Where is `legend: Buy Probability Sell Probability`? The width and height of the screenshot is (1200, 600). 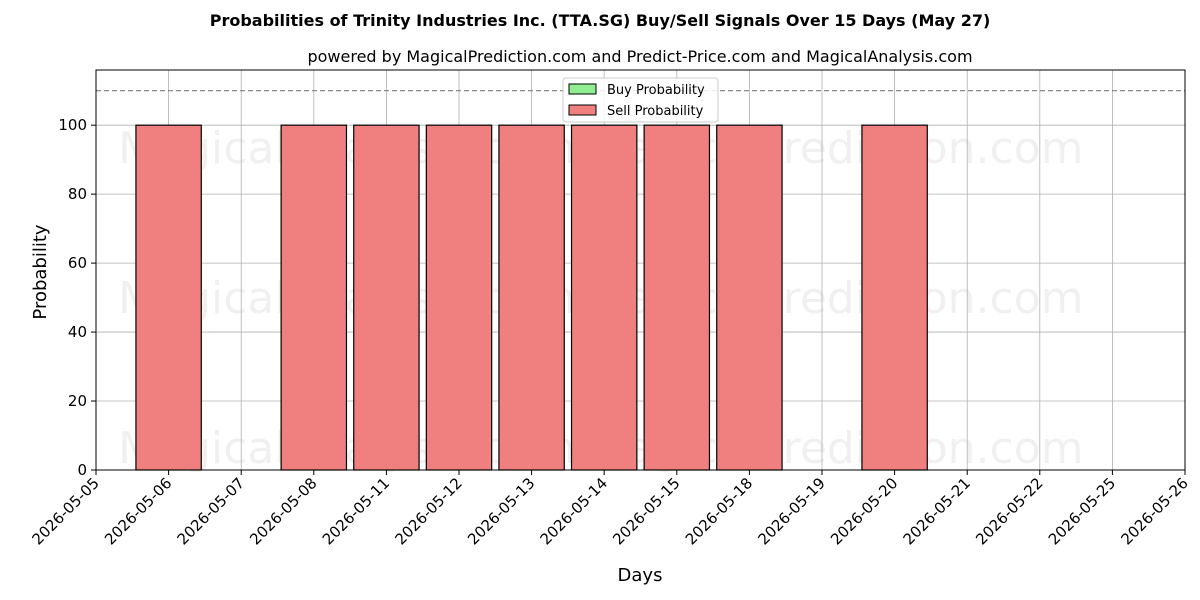 legend: Buy Probability Sell Probability is located at coordinates (640, 100).